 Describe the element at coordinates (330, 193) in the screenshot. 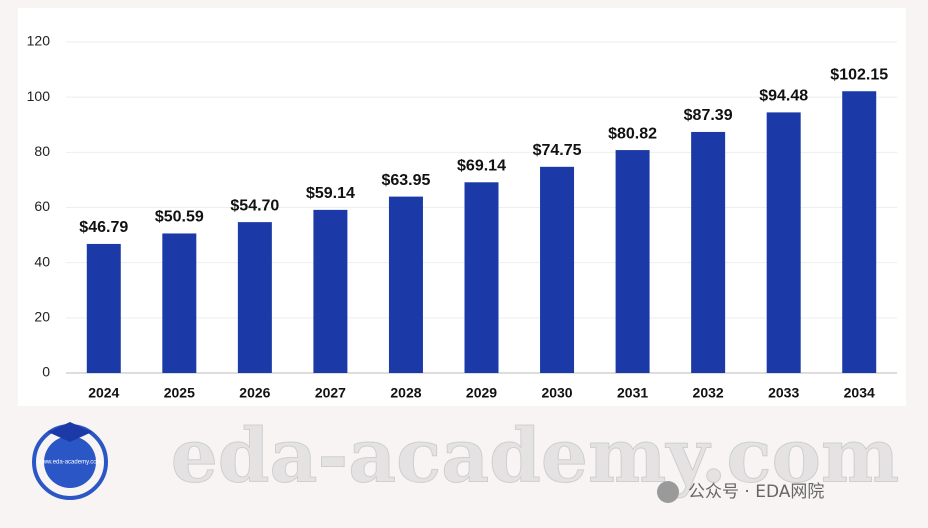

I see `value-label: $59.14` at that location.